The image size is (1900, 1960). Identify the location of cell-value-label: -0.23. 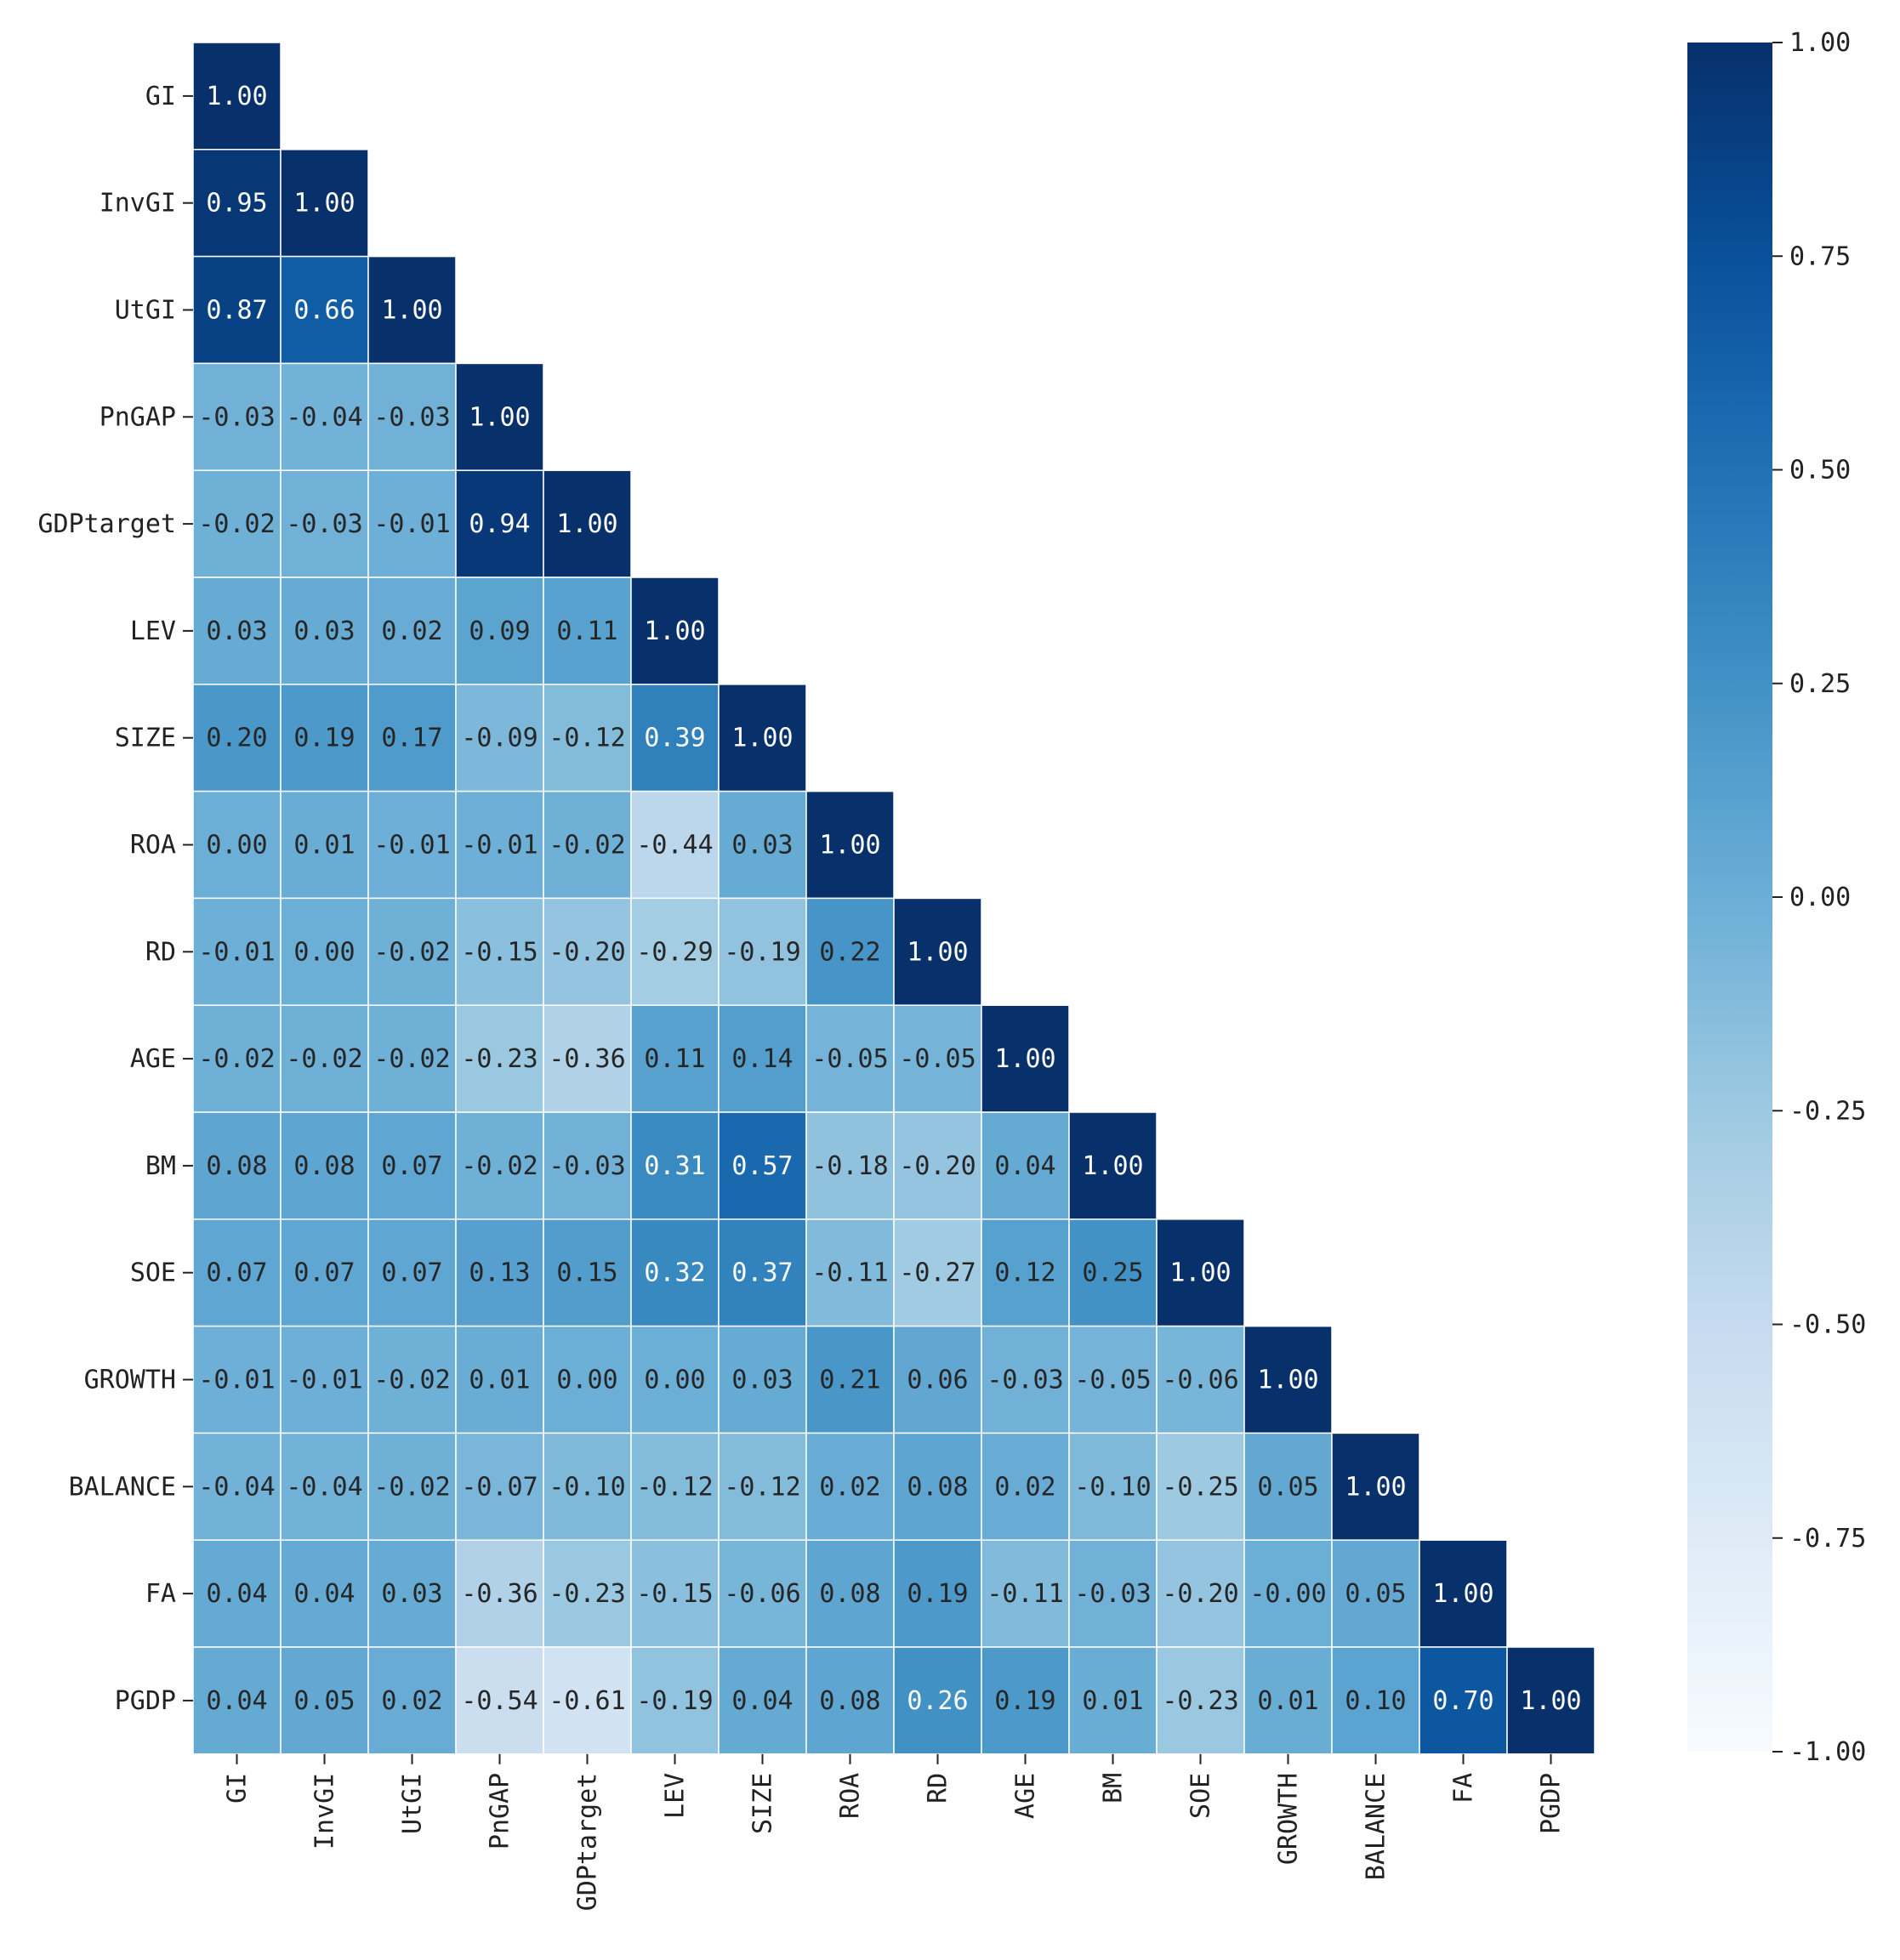
(587, 1594).